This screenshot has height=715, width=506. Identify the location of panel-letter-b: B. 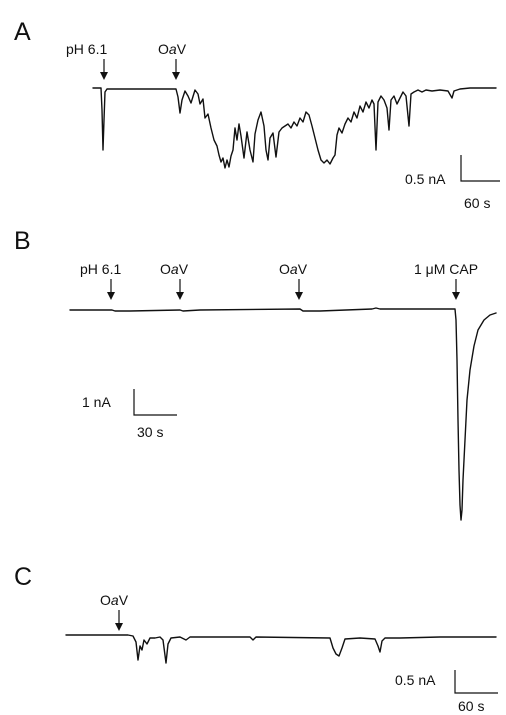
(22, 241).